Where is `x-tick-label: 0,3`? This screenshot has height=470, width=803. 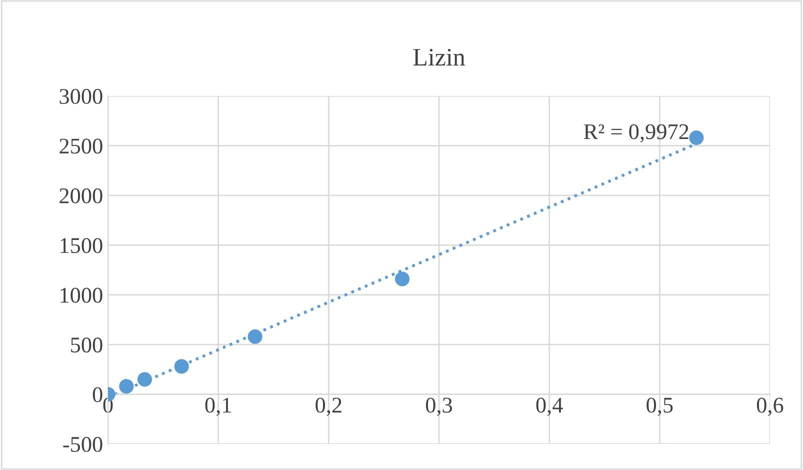 x-tick-label: 0,3 is located at coordinates (439, 407).